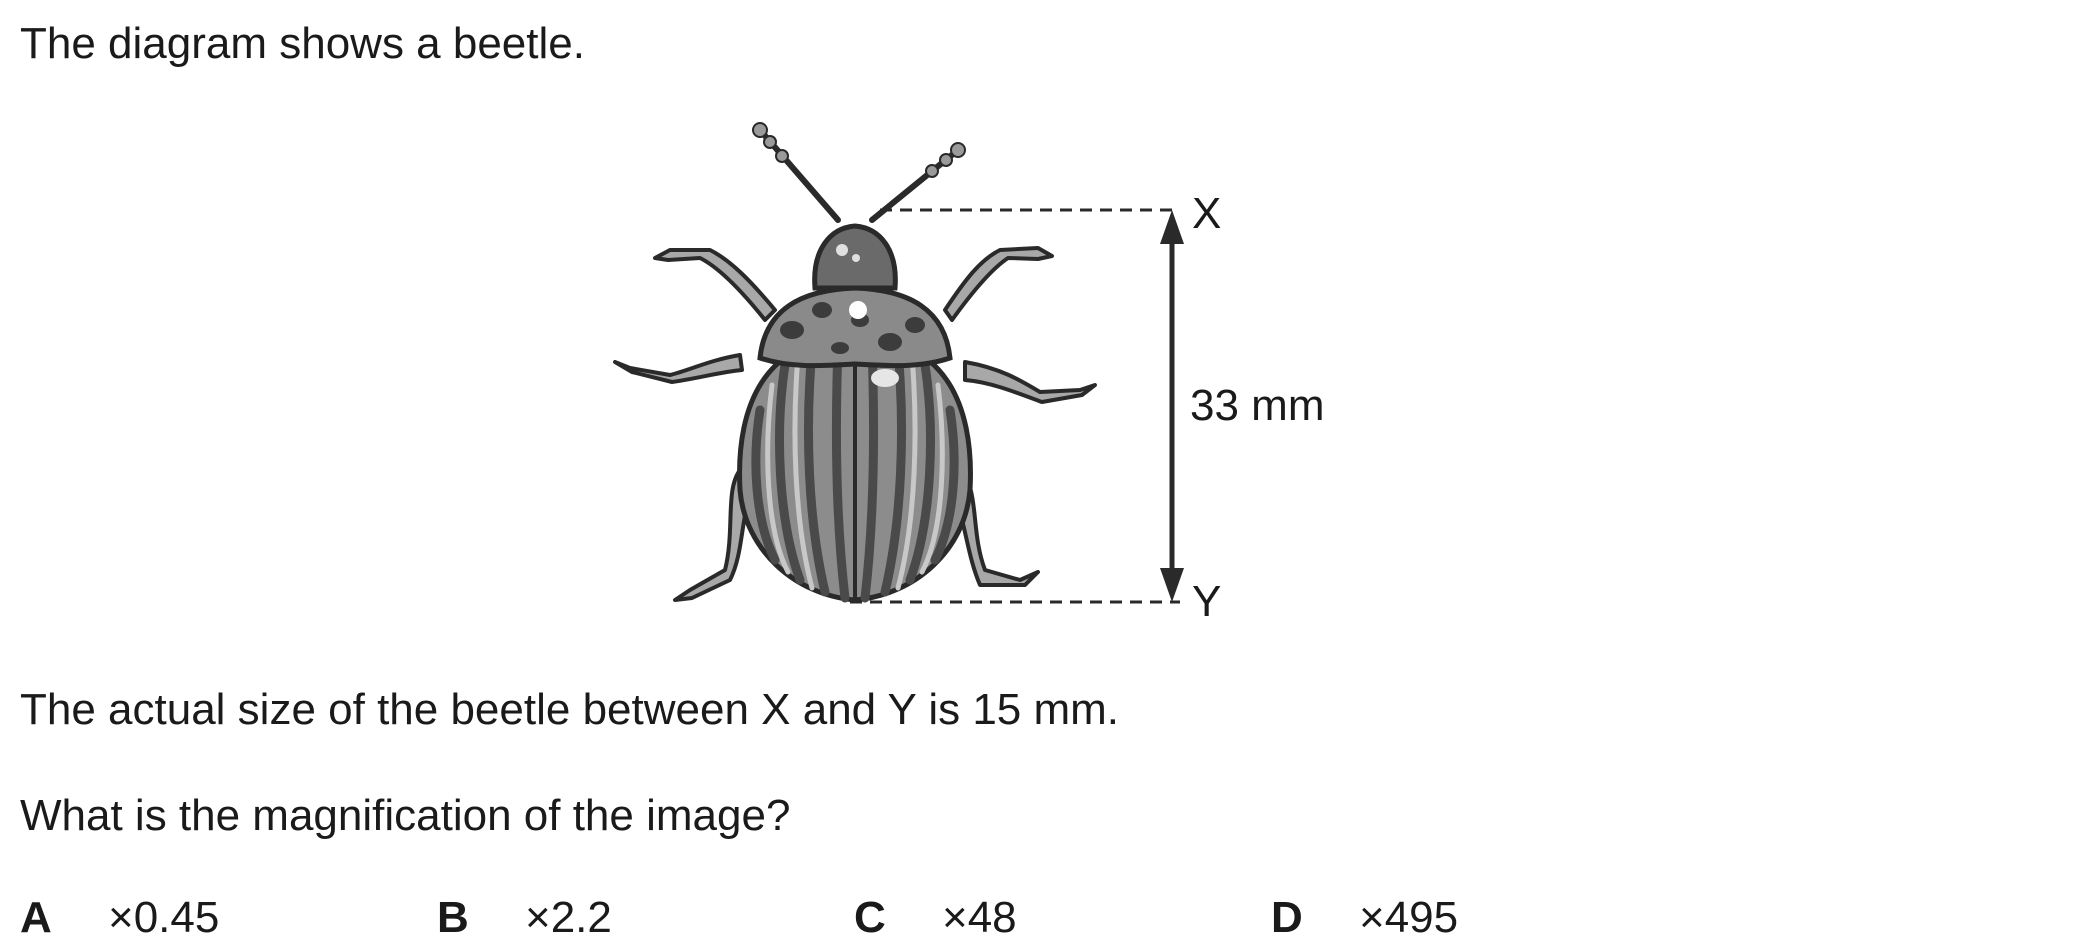 Image resolution: width=2100 pixels, height=948 pixels. I want to click on arrow-head-down, so click(1172, 585).